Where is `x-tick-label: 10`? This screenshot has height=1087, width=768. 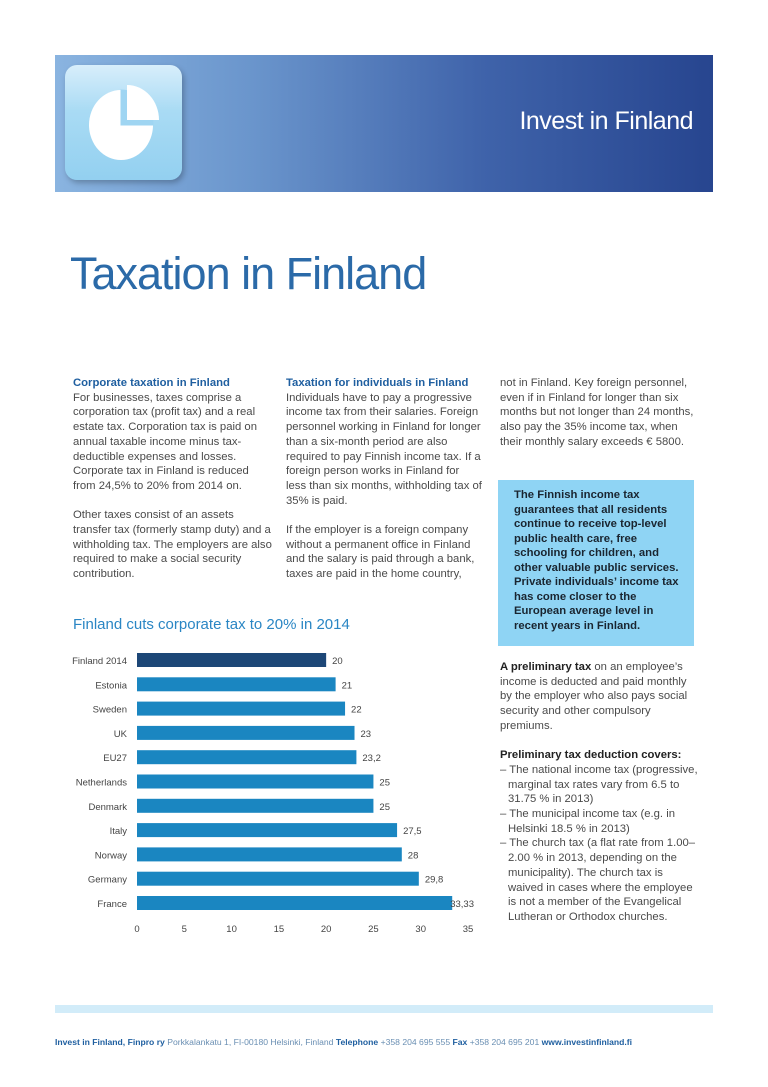
x-tick-label: 10 is located at coordinates (231, 929).